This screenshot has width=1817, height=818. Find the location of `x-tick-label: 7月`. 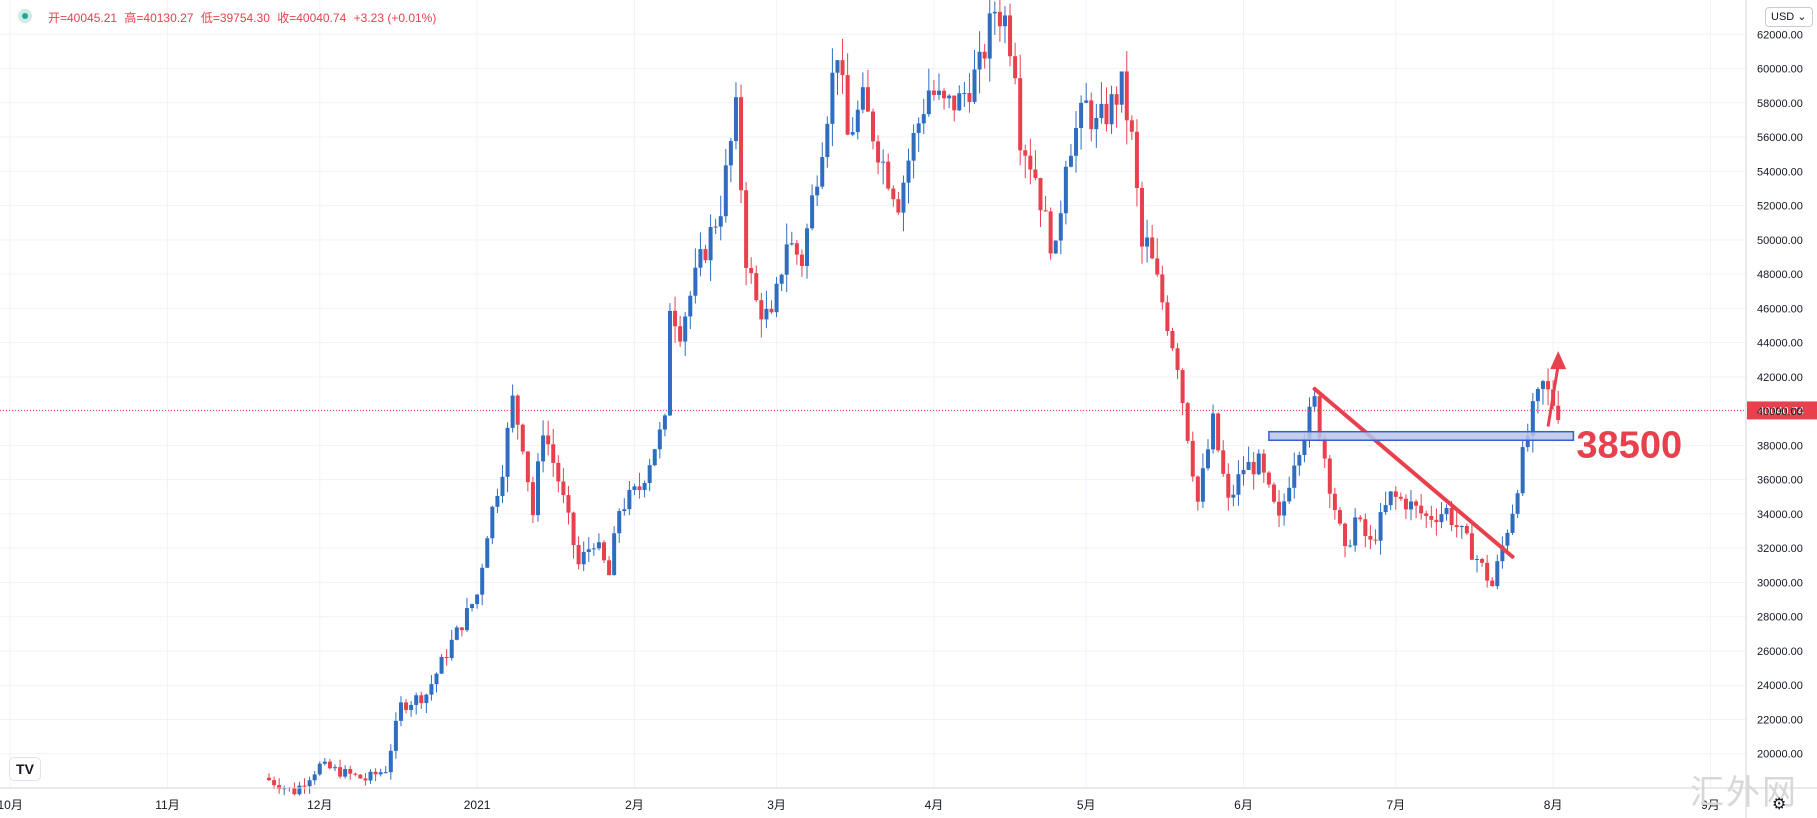

x-tick-label: 7月 is located at coordinates (1395, 805).